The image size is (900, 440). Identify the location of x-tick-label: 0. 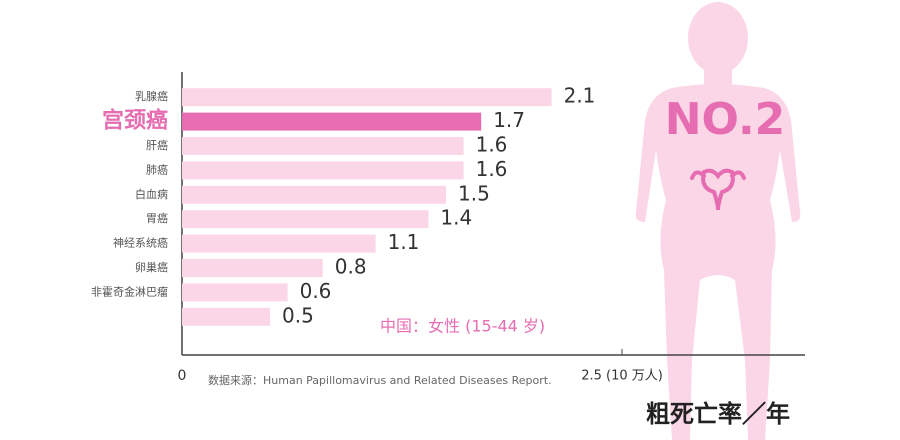
(182, 376).